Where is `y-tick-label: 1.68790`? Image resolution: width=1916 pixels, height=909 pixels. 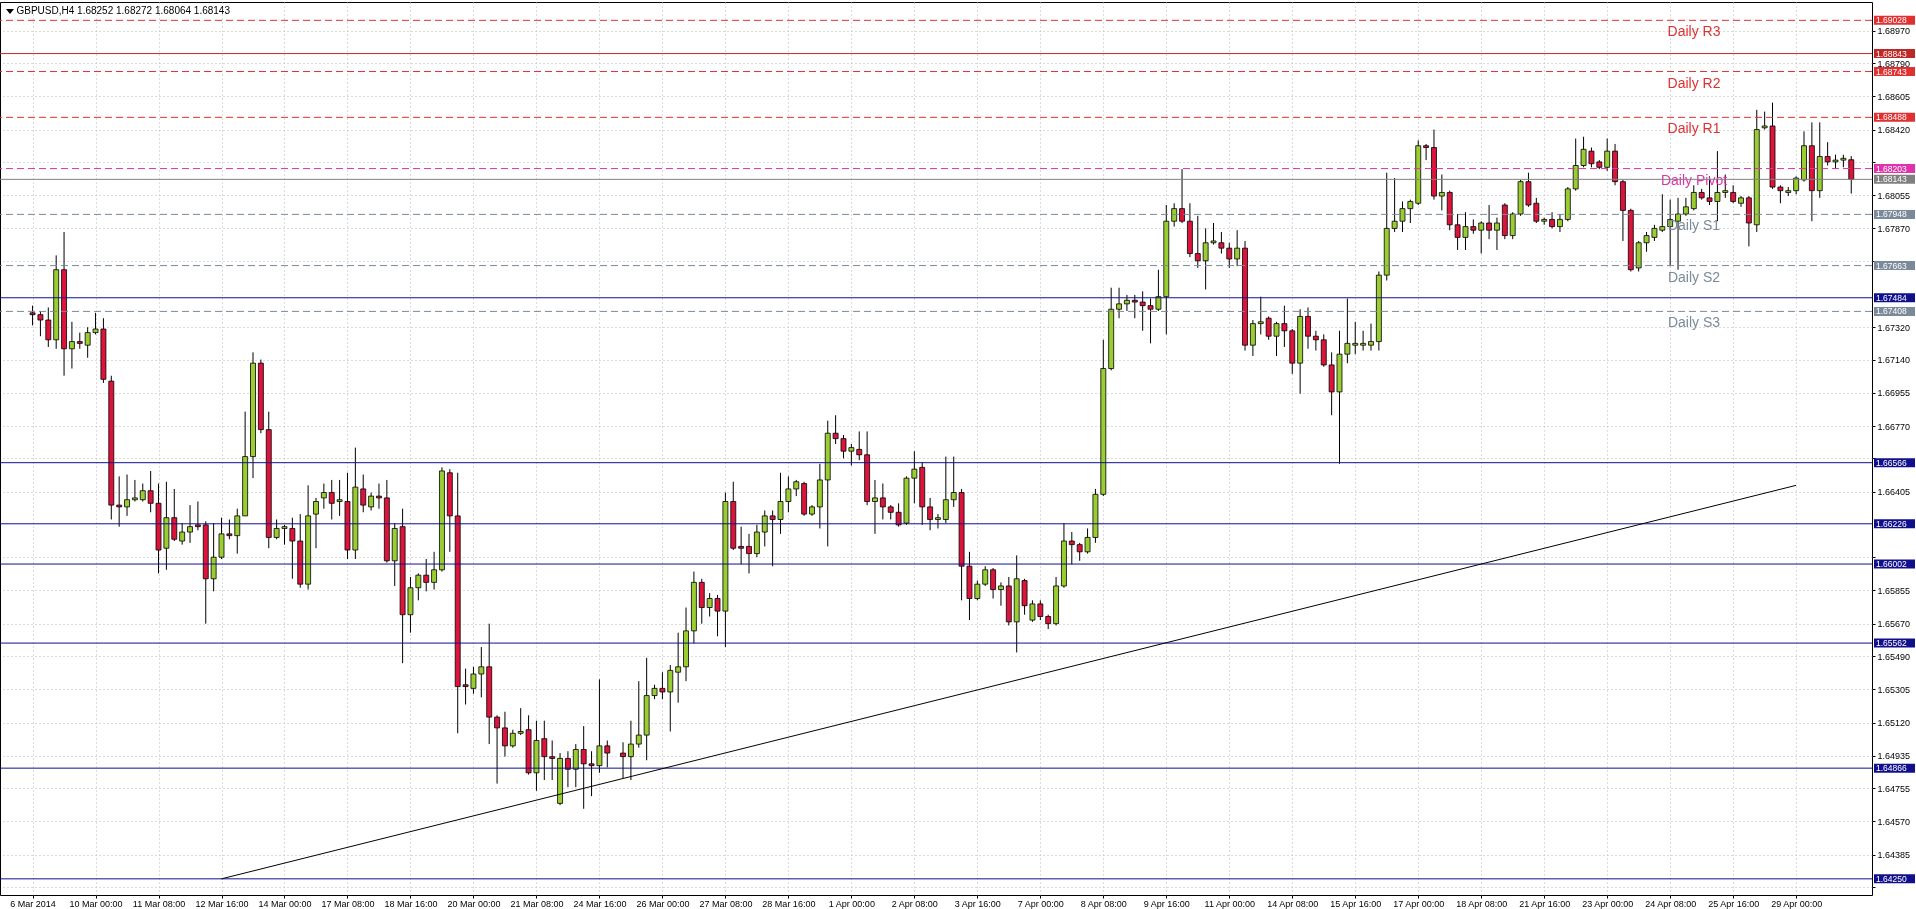
y-tick-label: 1.68790 is located at coordinates (1894, 63).